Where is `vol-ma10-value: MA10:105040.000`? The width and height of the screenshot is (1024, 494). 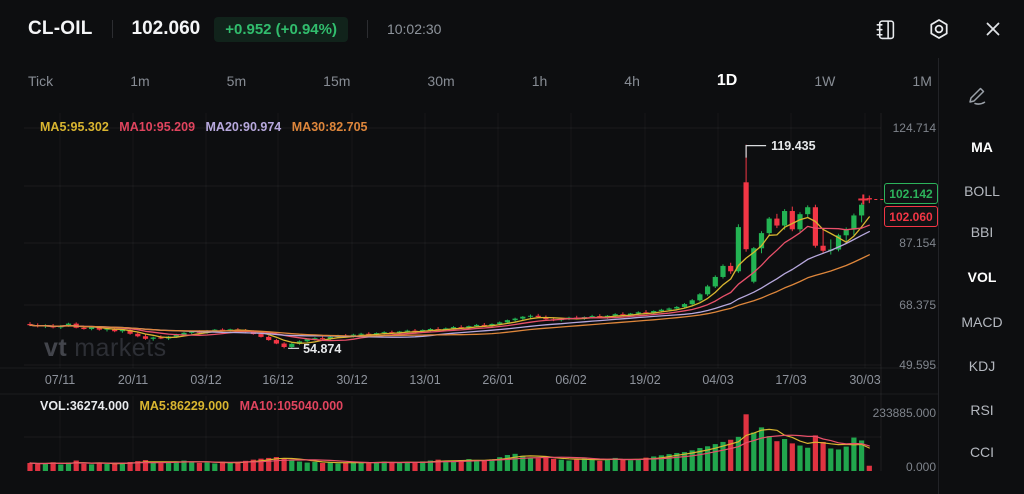 vol-ma10-value: MA10:105040.000 is located at coordinates (291, 406).